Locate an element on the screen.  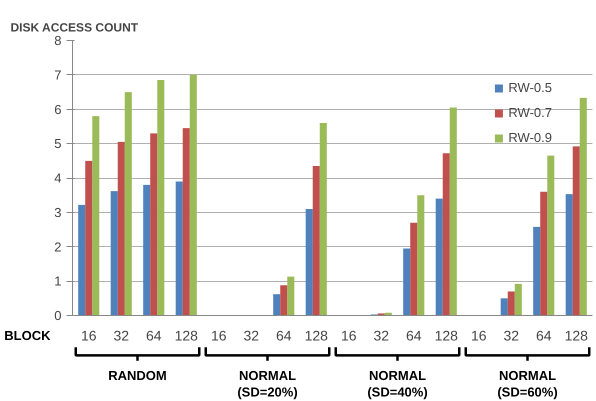
legend-label: RW-0.5 is located at coordinates (530, 87).